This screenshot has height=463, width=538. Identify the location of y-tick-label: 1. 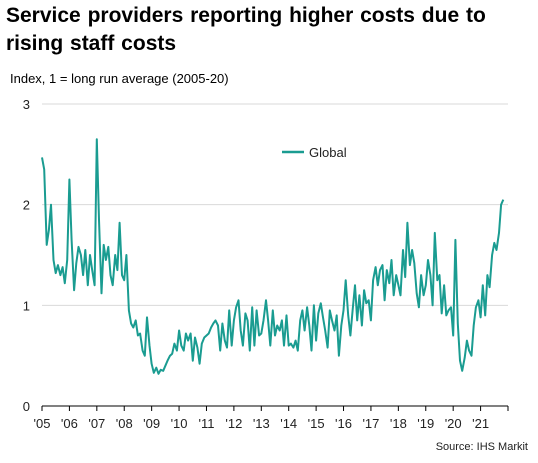
(26, 305).